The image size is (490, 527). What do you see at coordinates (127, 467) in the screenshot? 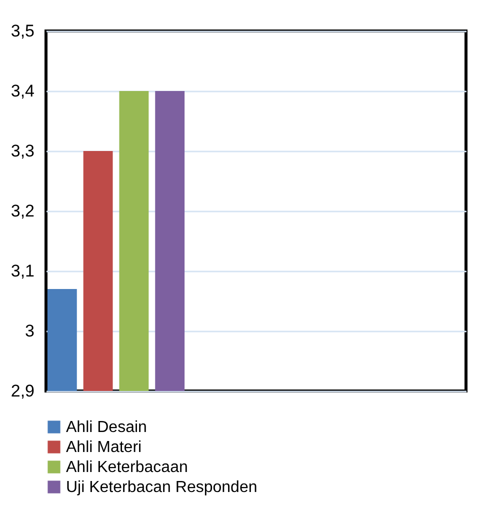
I see `legend-label: Ahli Keterbacaan` at bounding box center [127, 467].